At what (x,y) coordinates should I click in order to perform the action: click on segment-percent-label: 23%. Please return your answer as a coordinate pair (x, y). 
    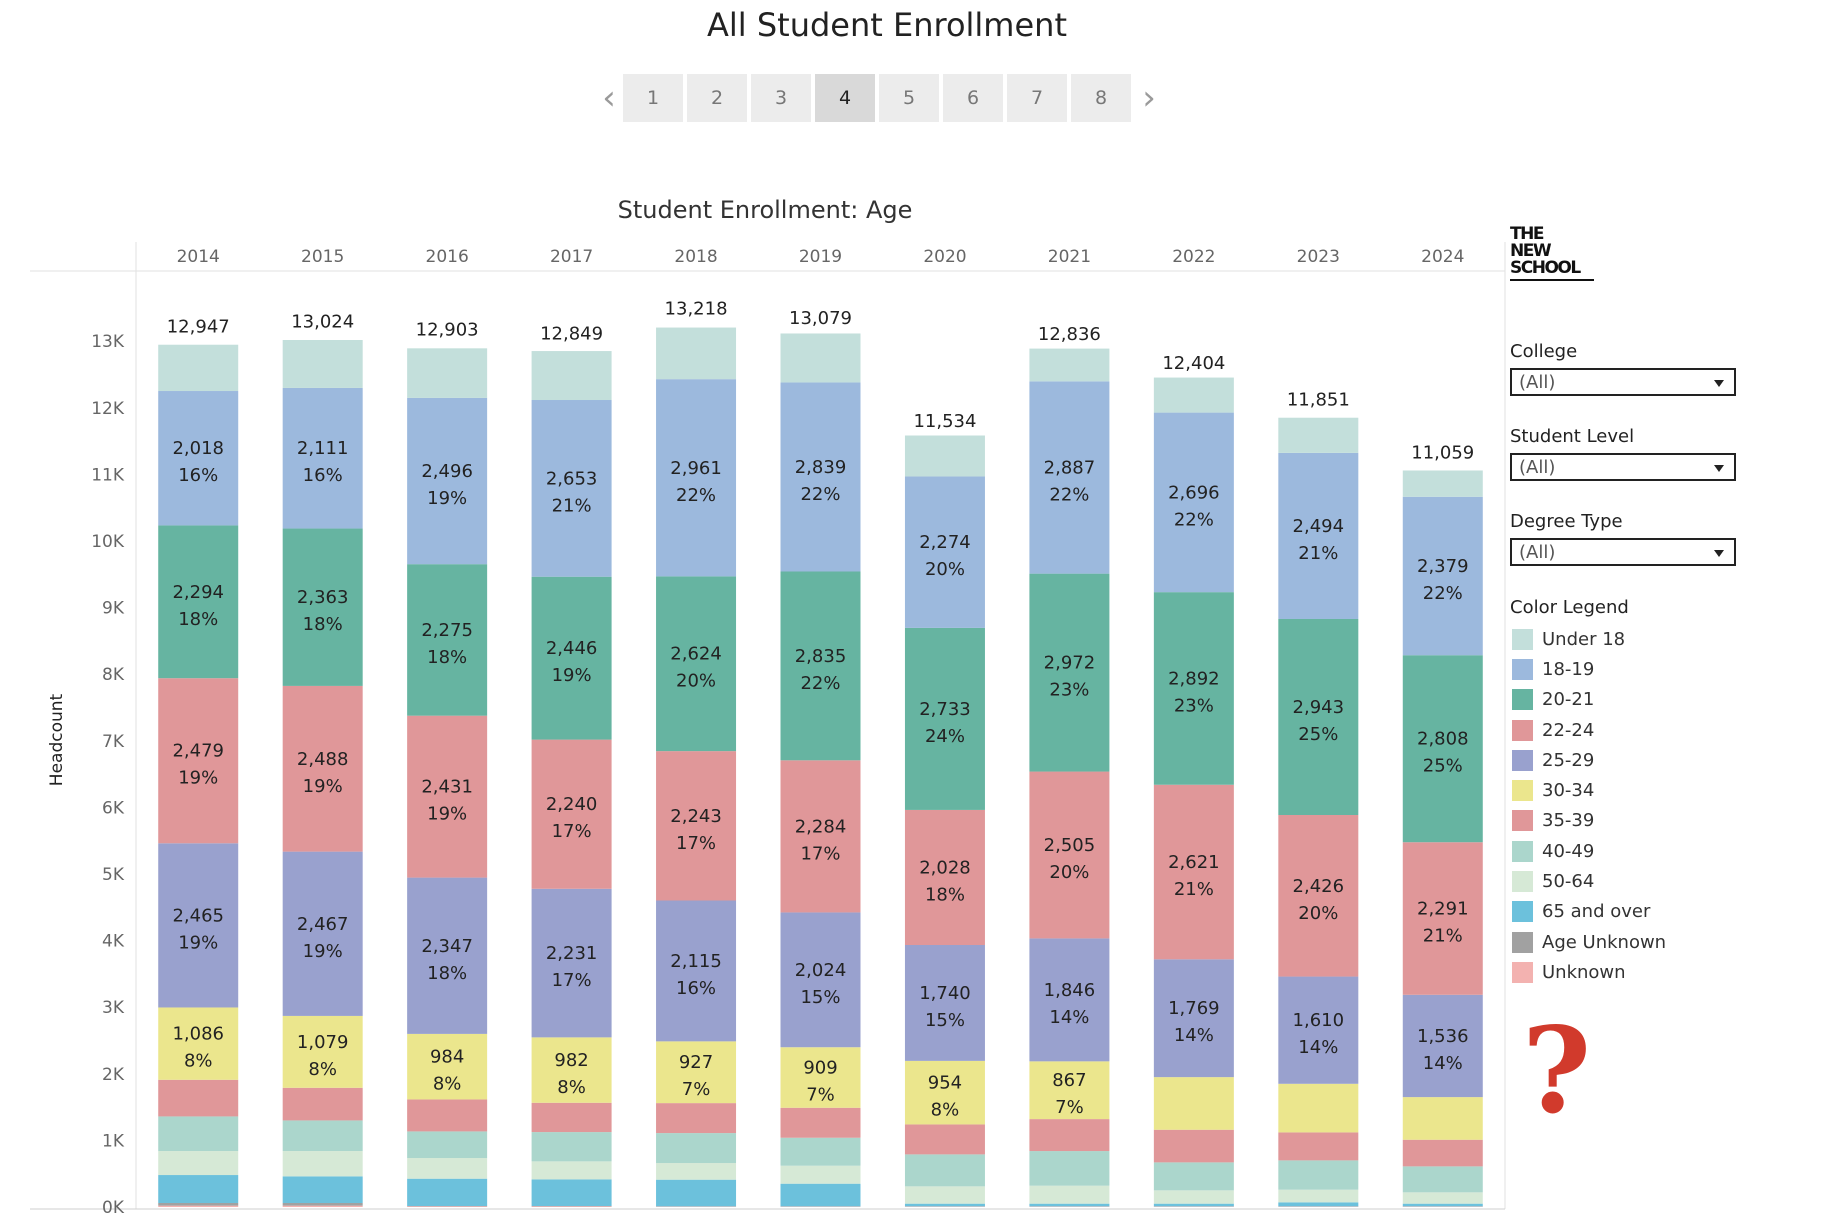
    Looking at the image, I should click on (1194, 705).